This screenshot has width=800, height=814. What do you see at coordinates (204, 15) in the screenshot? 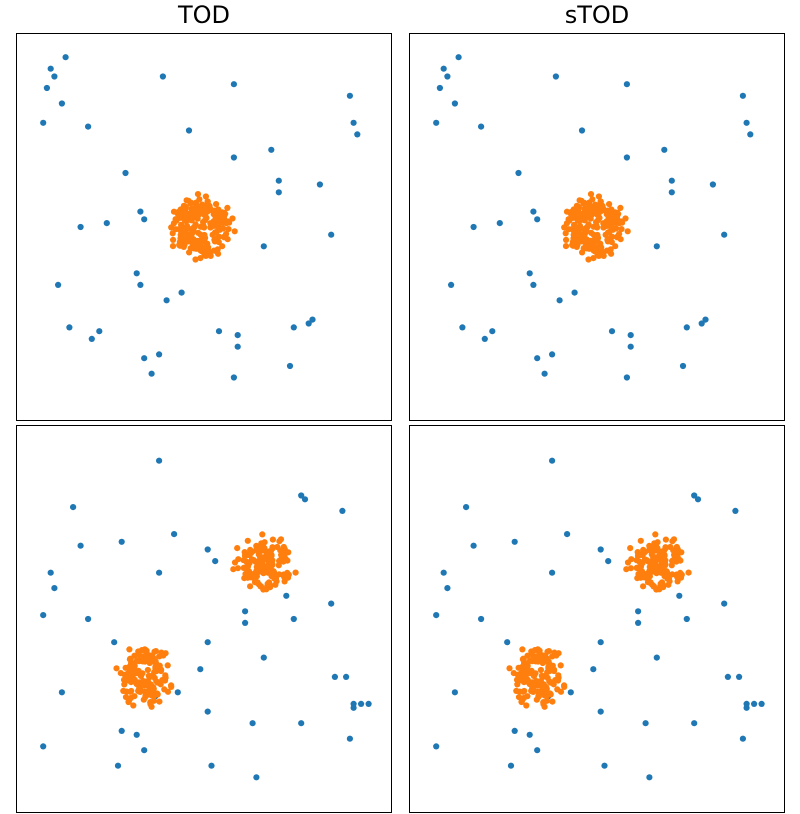
I see `column-title-tod: TOD` at bounding box center [204, 15].